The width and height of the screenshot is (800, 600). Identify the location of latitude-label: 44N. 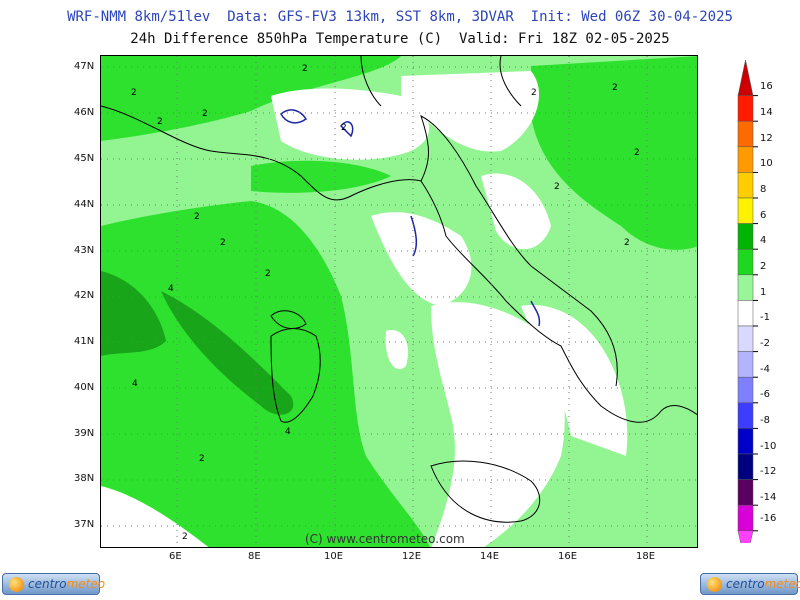
(84, 204).